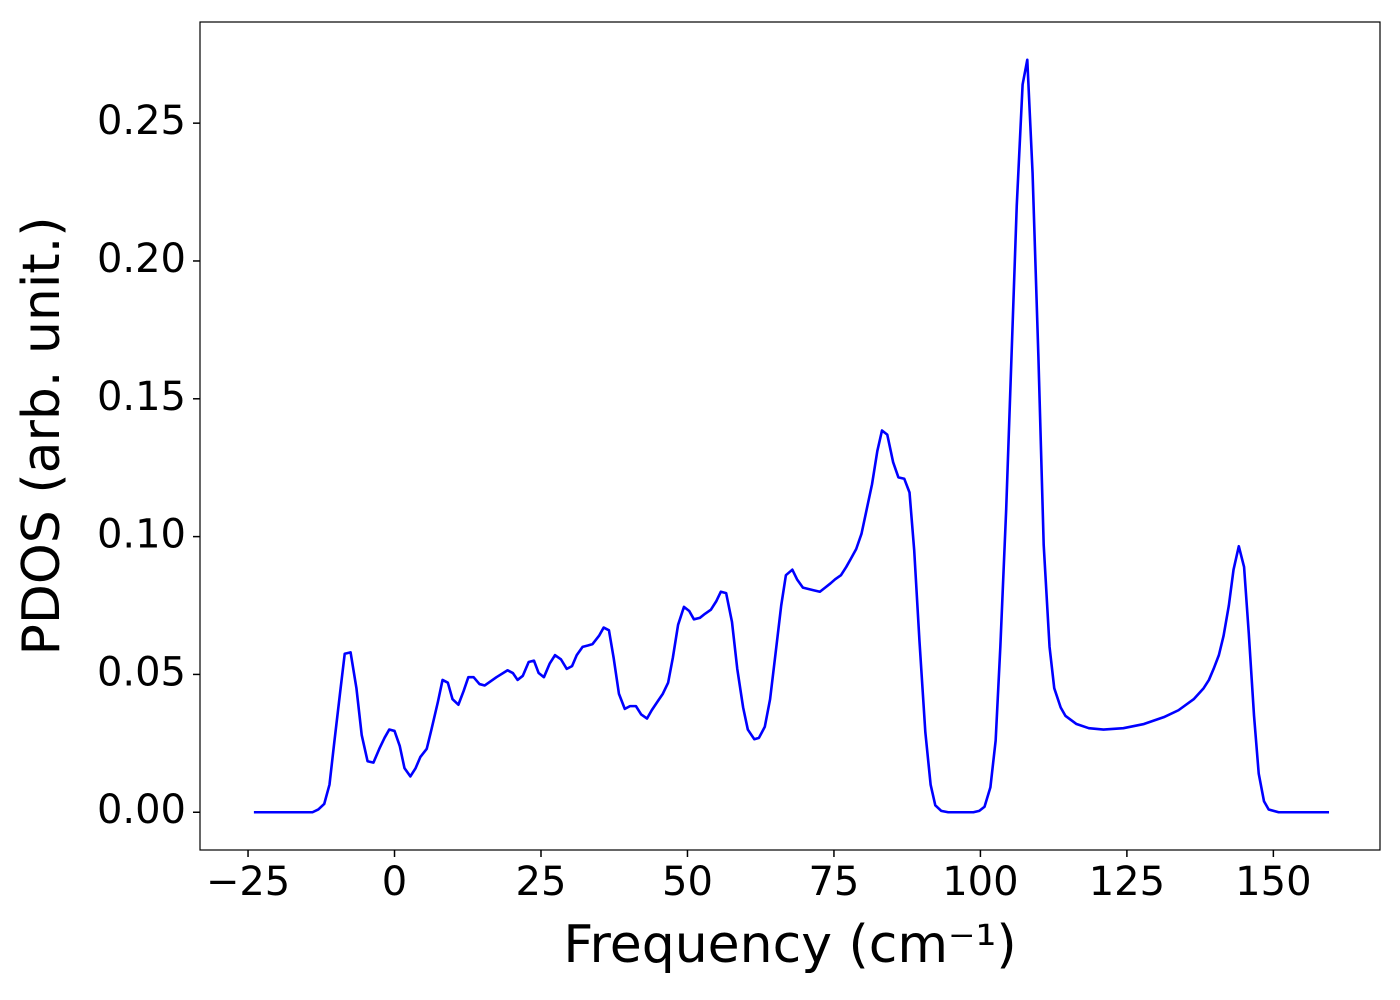  What do you see at coordinates (541, 882) in the screenshot?
I see `x-tick-label: 25` at bounding box center [541, 882].